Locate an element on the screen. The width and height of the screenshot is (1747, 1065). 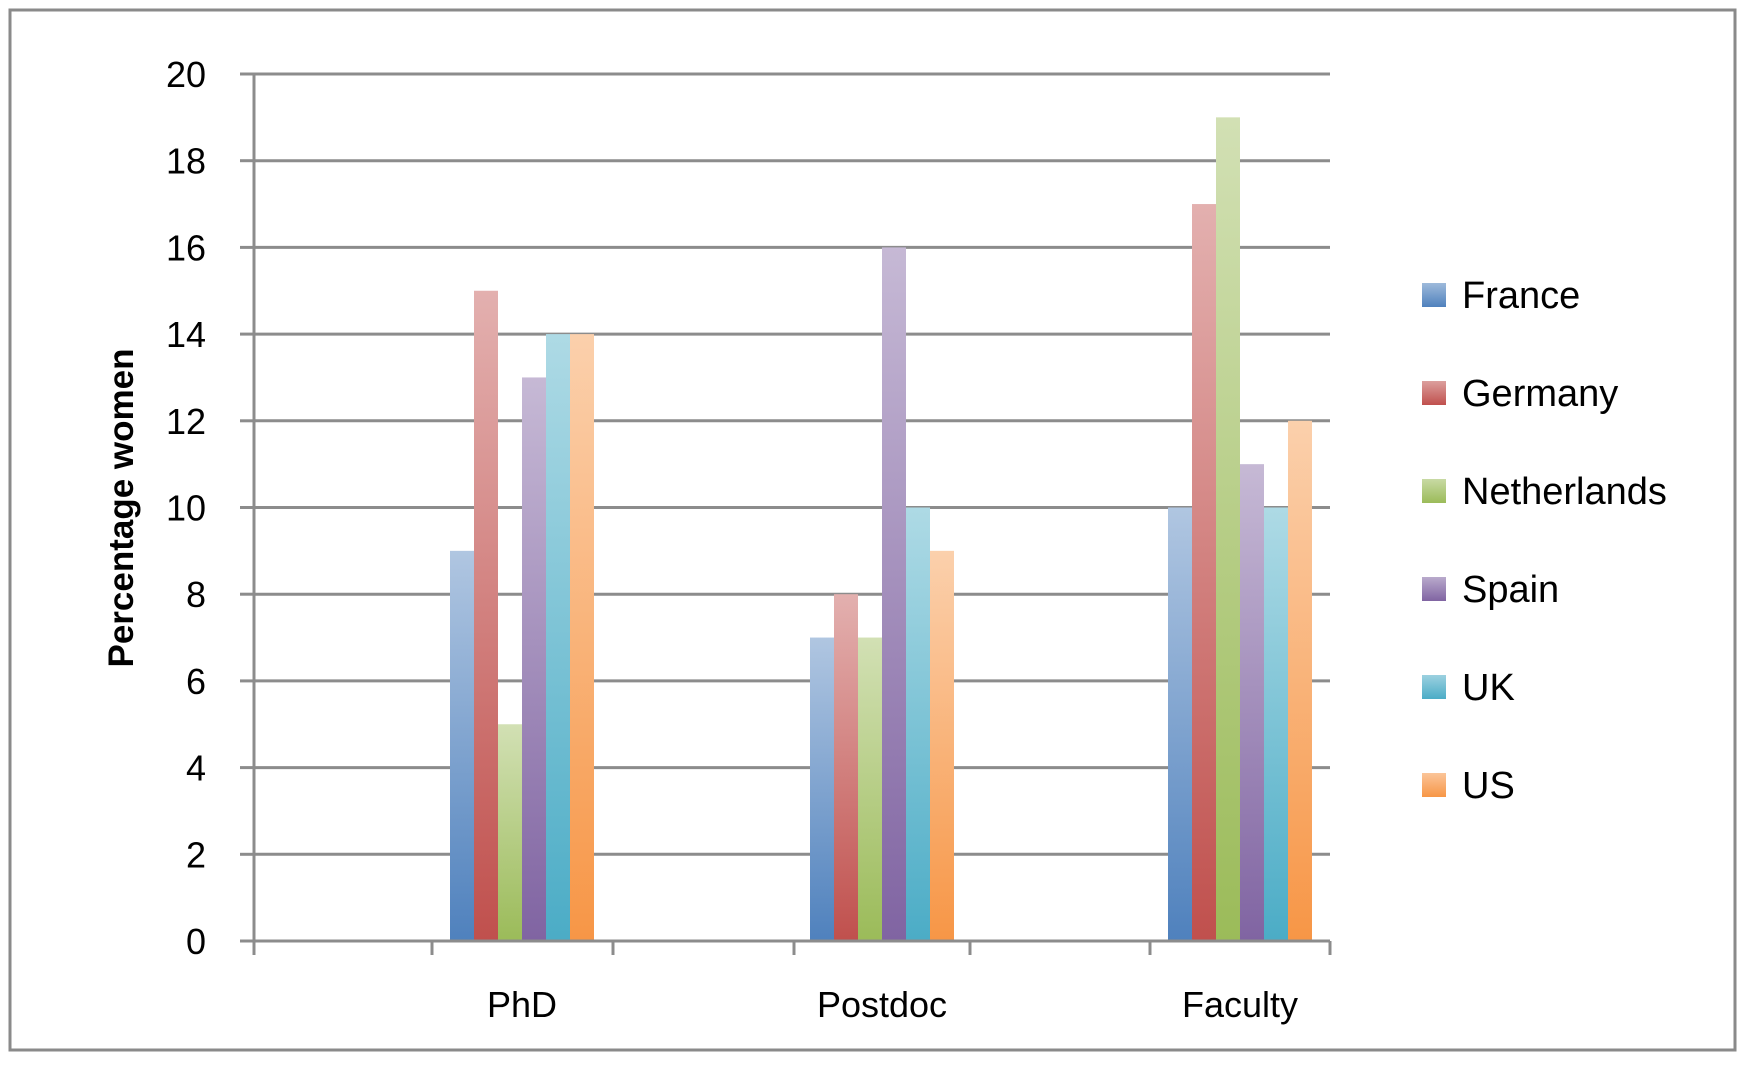
legend-label-germany: Germany is located at coordinates (1540, 394).